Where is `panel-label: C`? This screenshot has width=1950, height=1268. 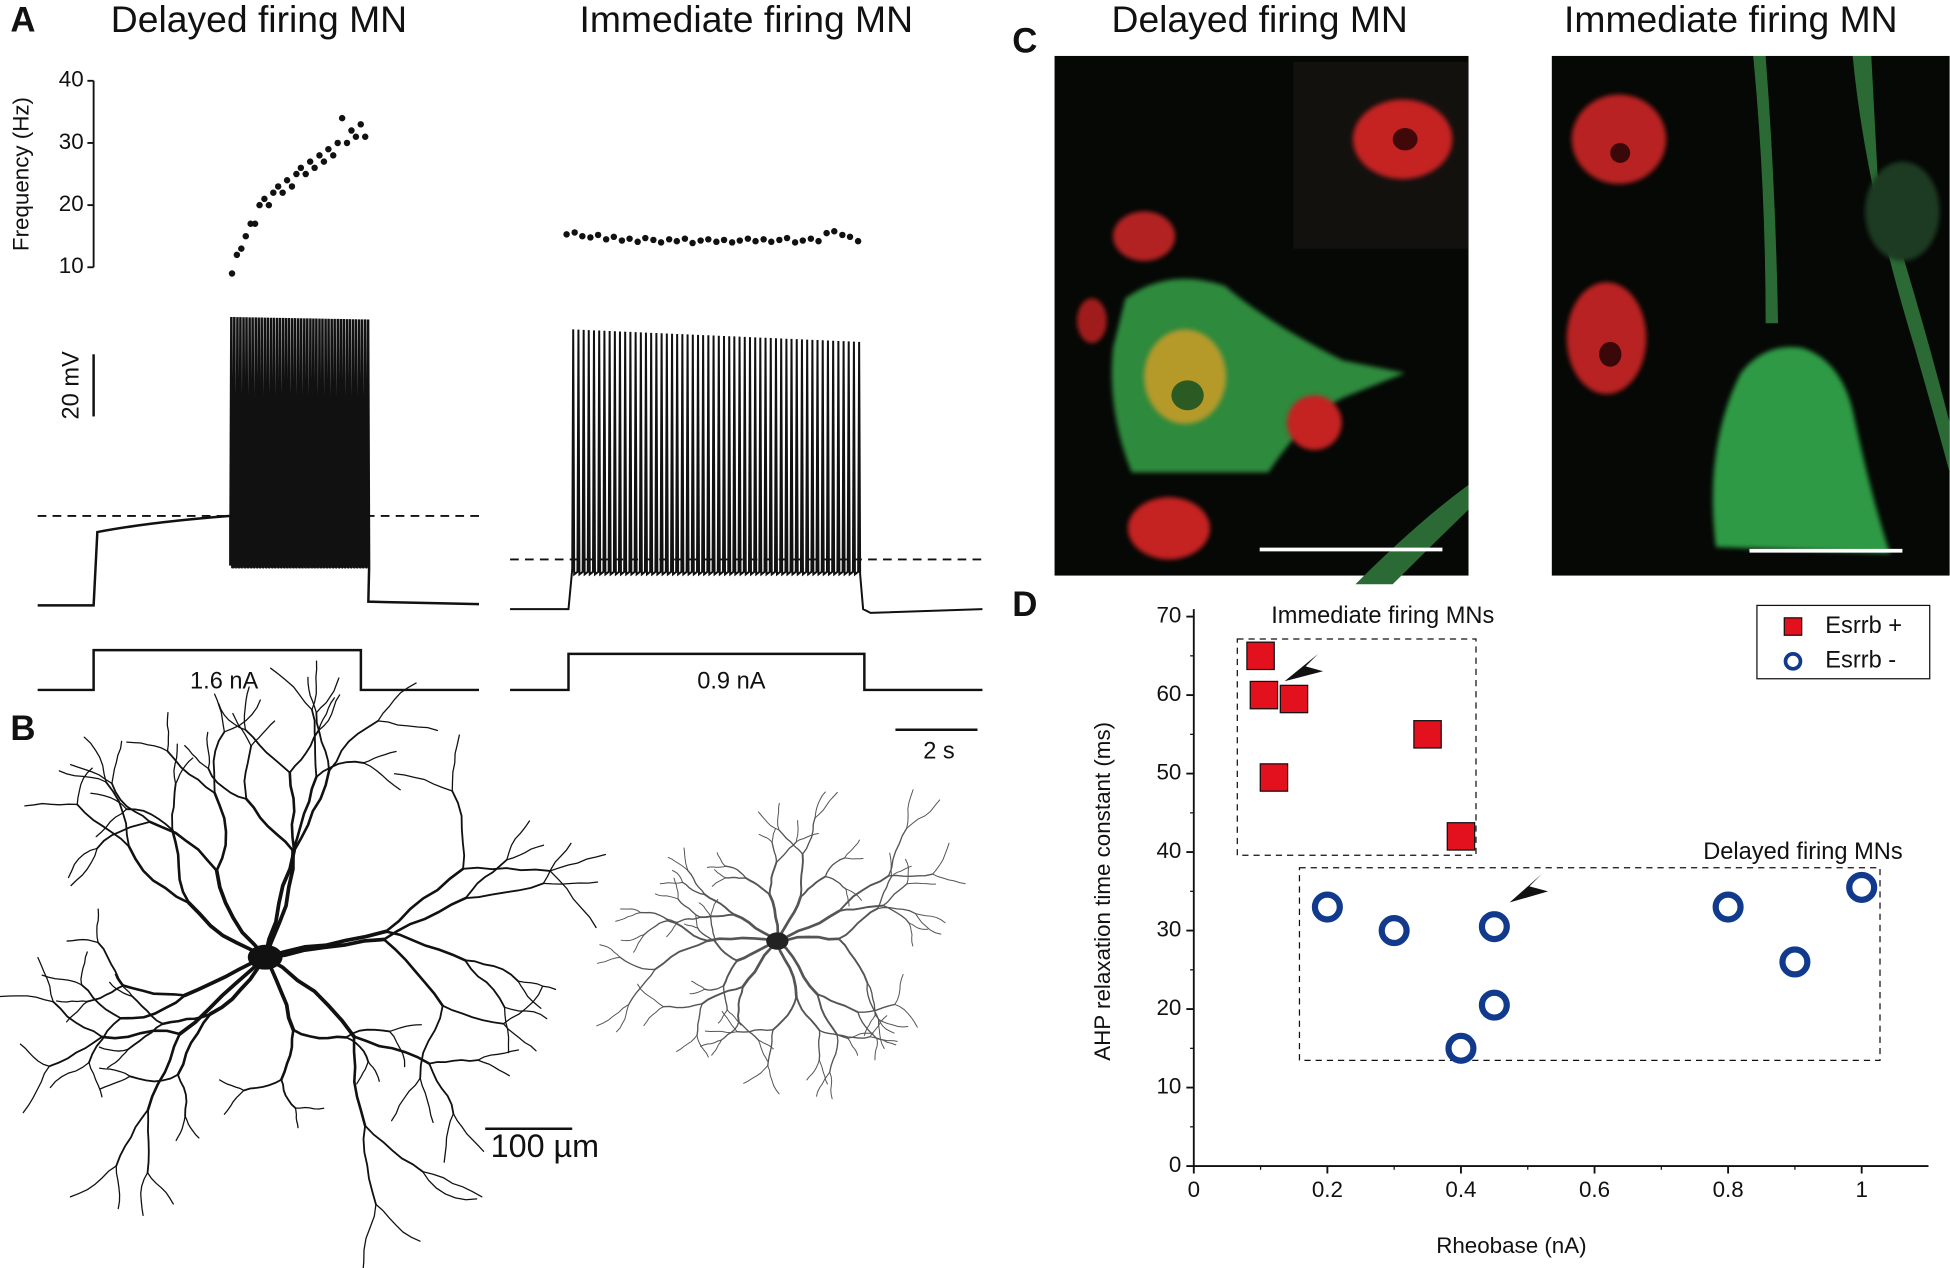
panel-label: C is located at coordinates (1024, 41).